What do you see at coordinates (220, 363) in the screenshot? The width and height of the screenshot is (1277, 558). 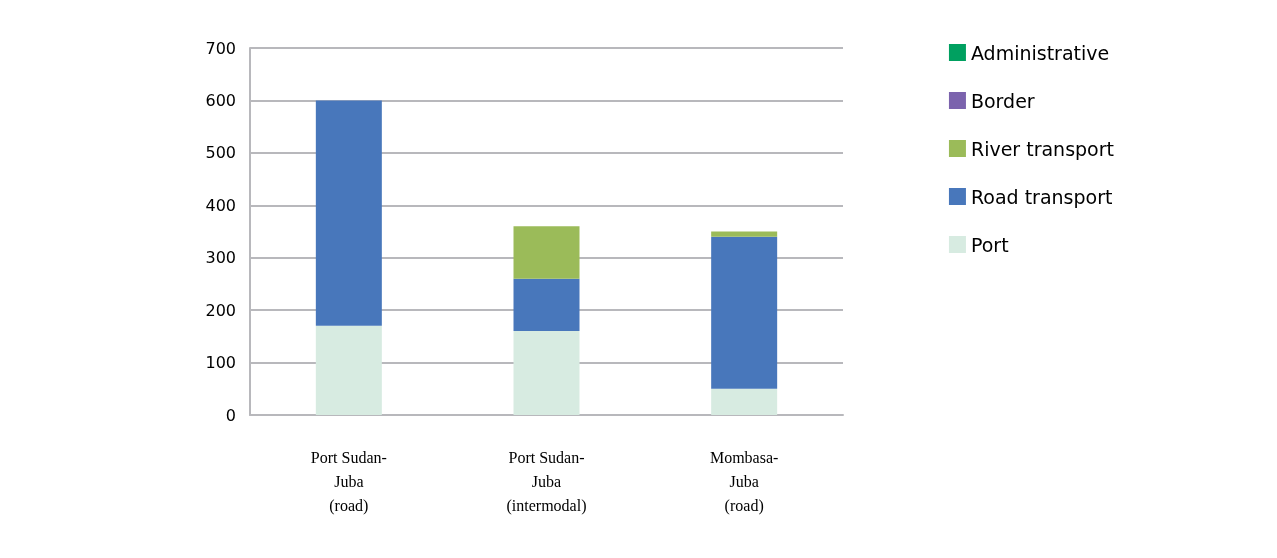 I see `y-tick-label: 100` at bounding box center [220, 363].